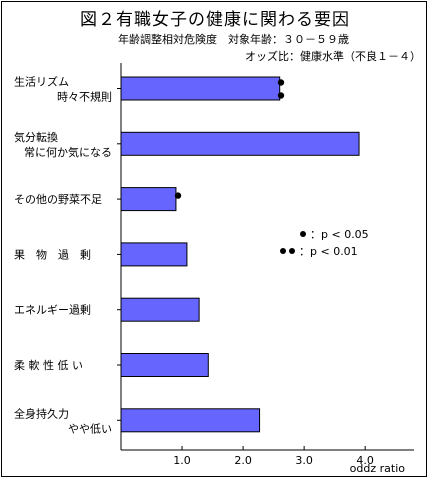  What do you see at coordinates (328, 251) in the screenshot?
I see `legend-note-p001: ：p < 0.01` at bounding box center [328, 251].